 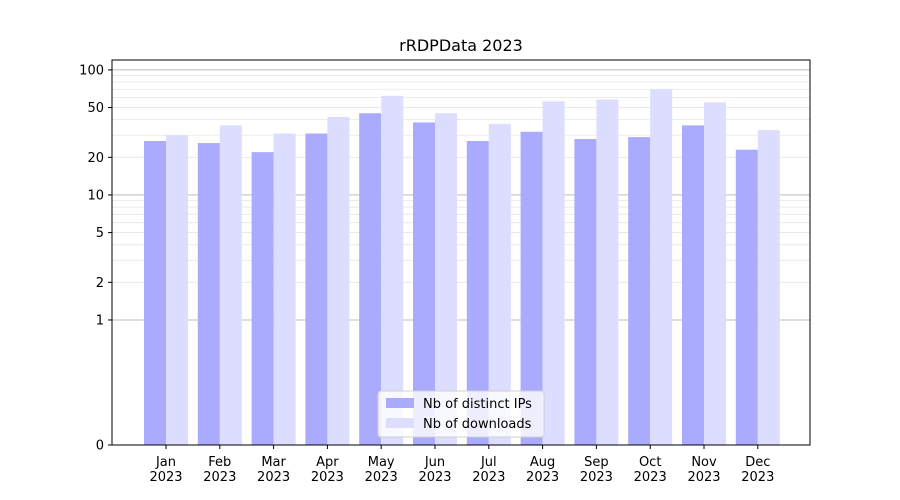 I want to click on legend-label: Nb of downloads, so click(x=477, y=424).